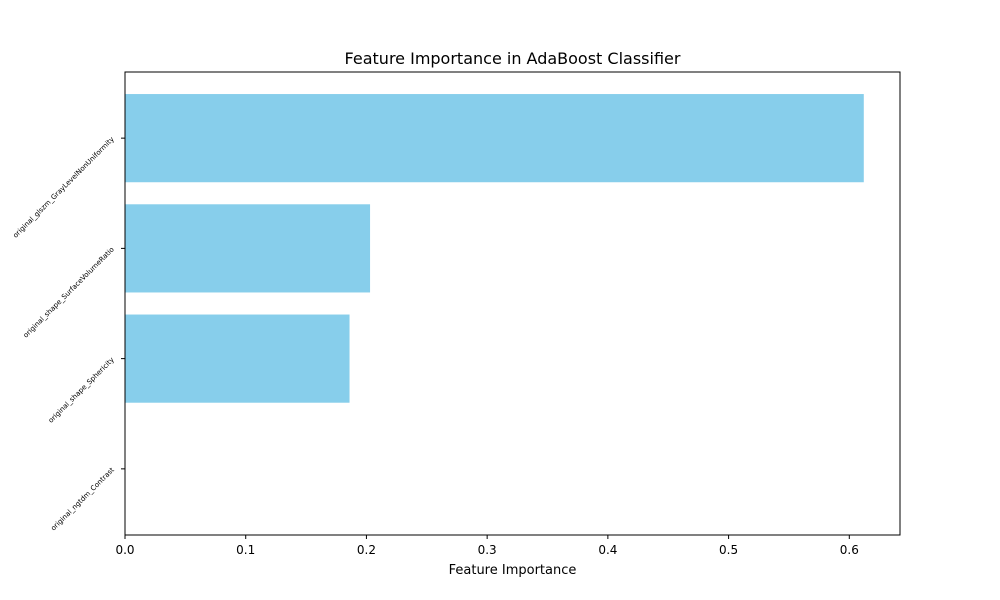 The height and width of the screenshot is (600, 1000). What do you see at coordinates (81, 390) in the screenshot?
I see `y-tick-label: original_shape_Sphericity` at bounding box center [81, 390].